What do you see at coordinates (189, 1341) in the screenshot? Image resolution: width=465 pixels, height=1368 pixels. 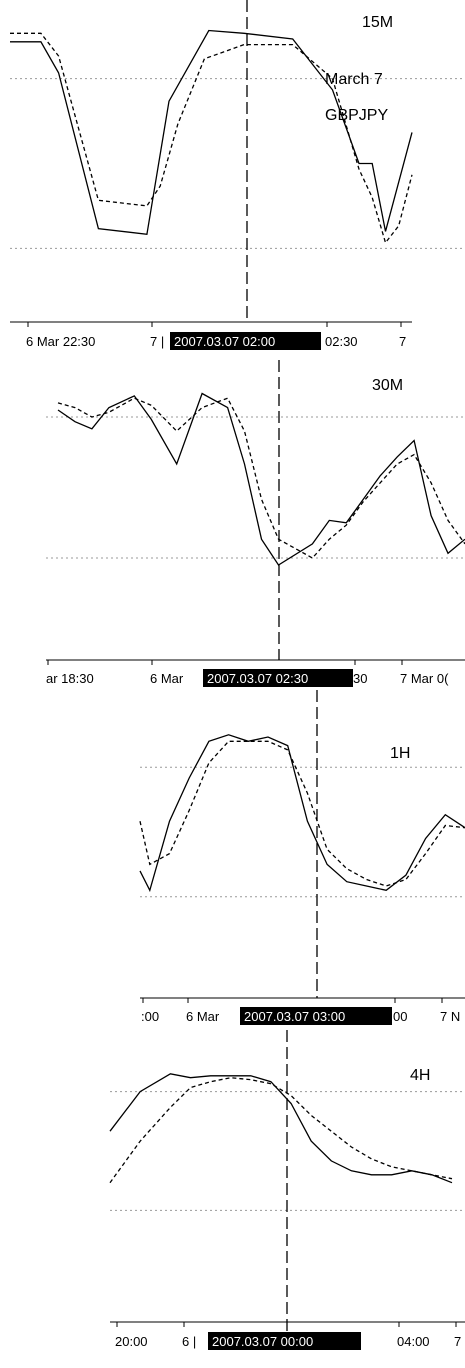 I see `chart-4h-x-tick-label: 6 |` at bounding box center [189, 1341].